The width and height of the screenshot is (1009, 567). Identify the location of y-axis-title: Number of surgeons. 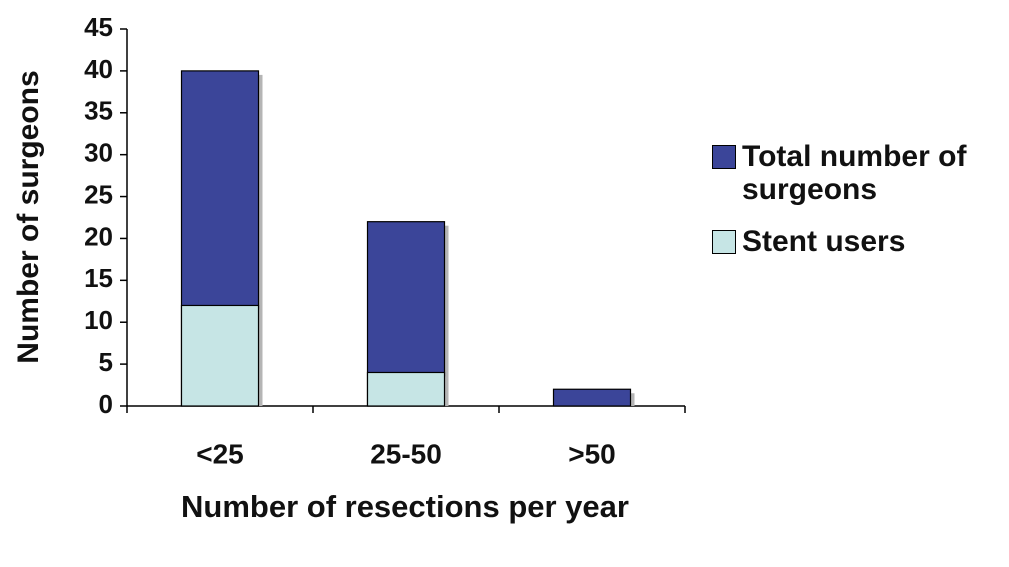
(28, 216).